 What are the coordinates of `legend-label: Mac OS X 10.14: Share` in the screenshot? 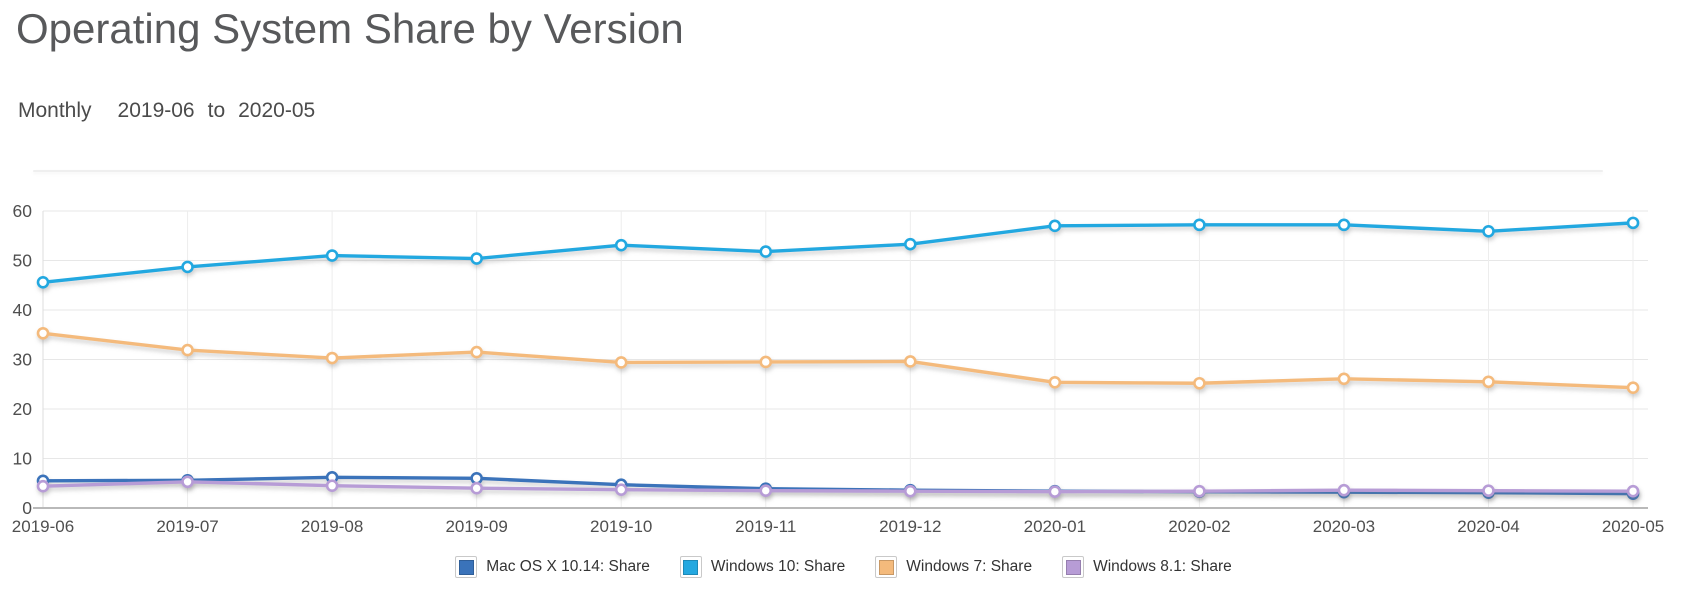 It's located at (568, 566).